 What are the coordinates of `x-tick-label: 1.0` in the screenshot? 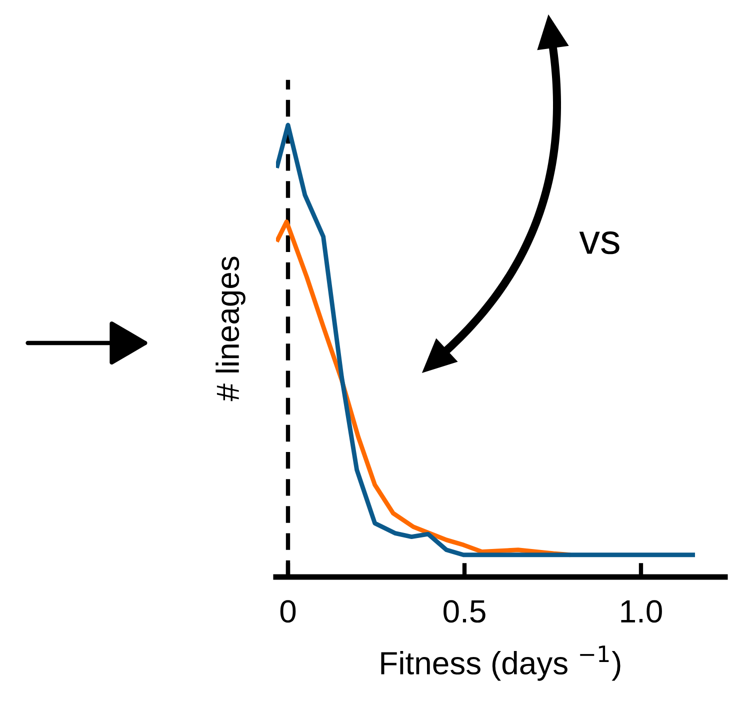 It's located at (641, 611).